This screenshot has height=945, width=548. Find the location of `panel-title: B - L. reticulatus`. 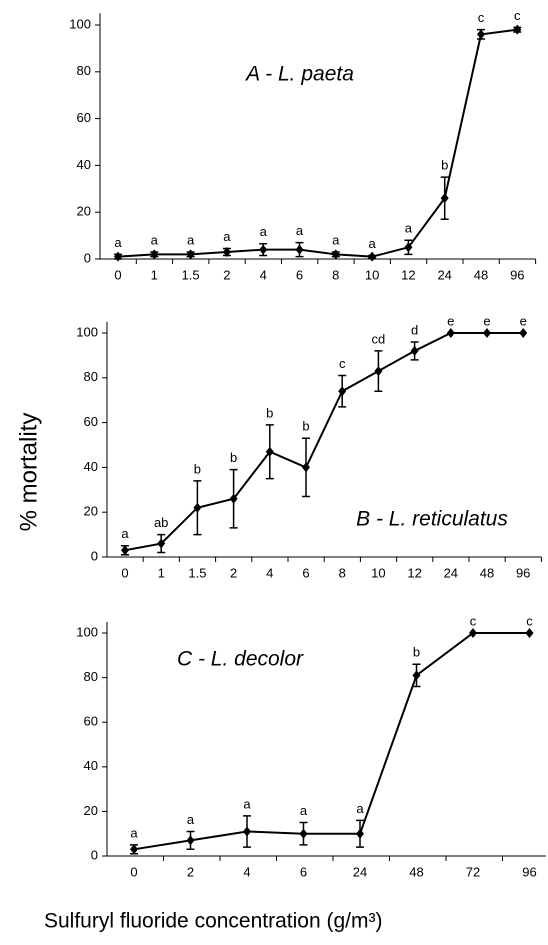

panel-title: B - L. reticulatus is located at coordinates (432, 519).